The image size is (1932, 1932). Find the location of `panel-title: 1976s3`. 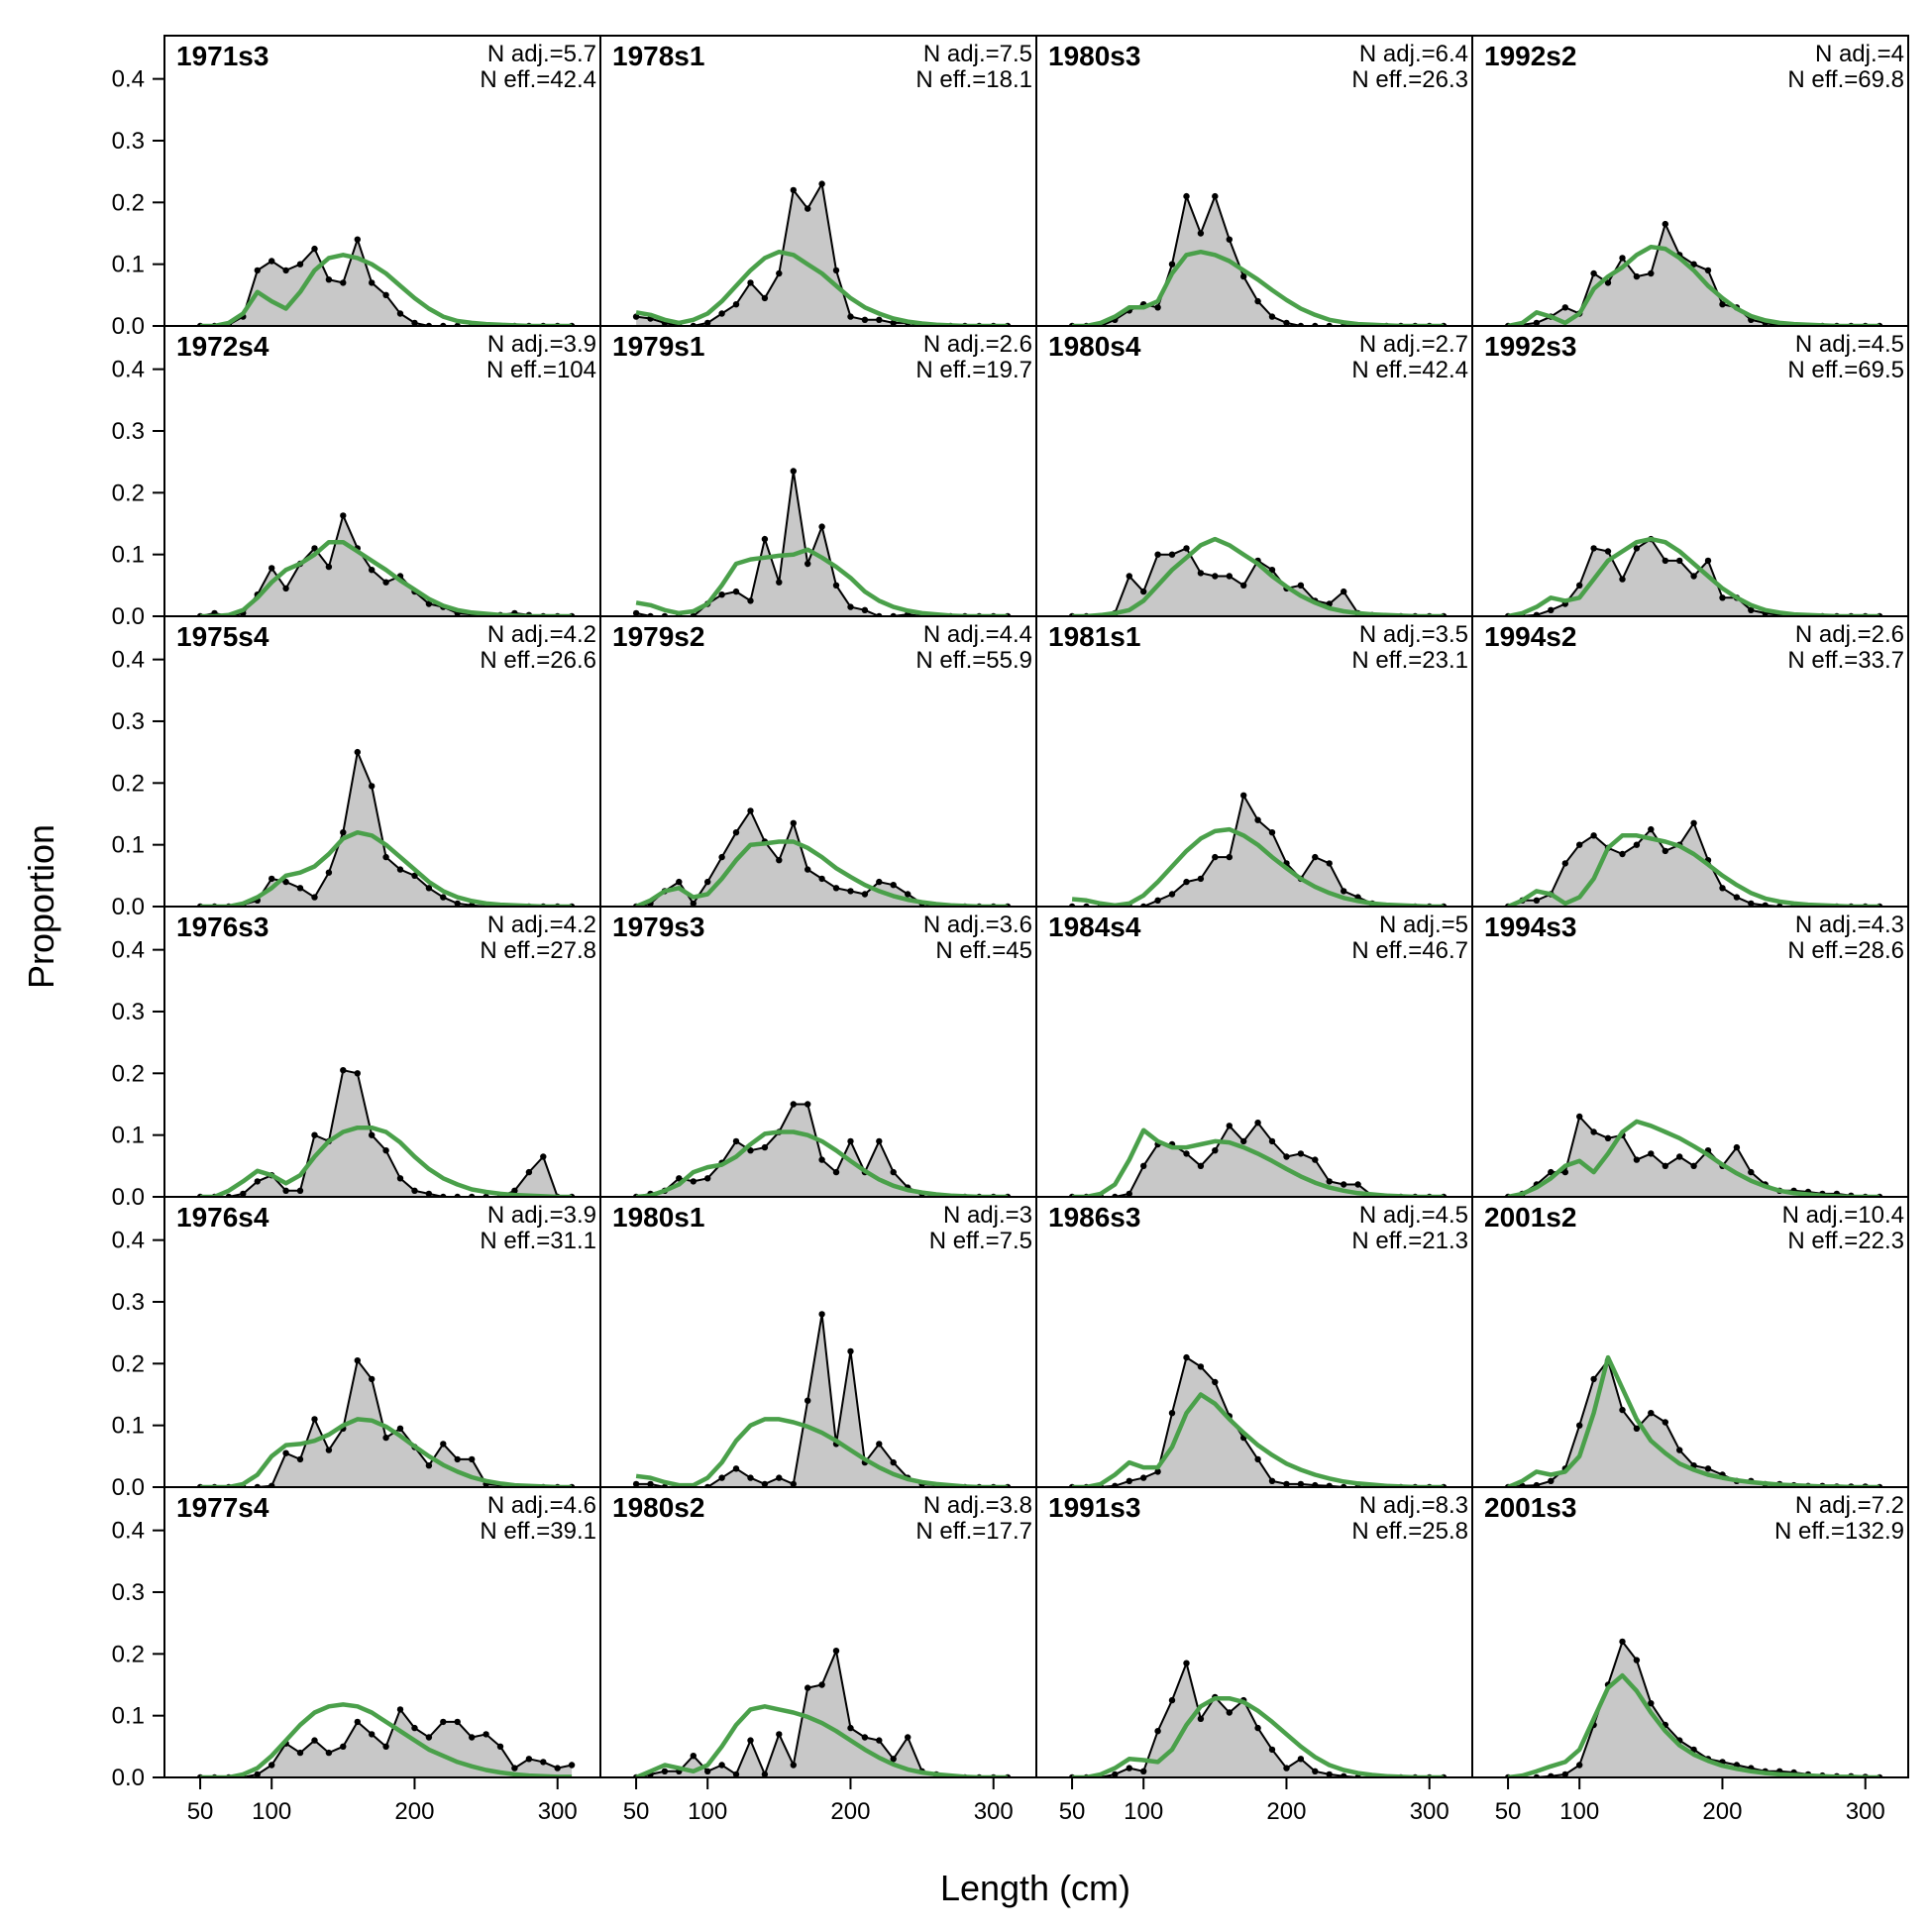

panel-title: 1976s3 is located at coordinates (222, 927).